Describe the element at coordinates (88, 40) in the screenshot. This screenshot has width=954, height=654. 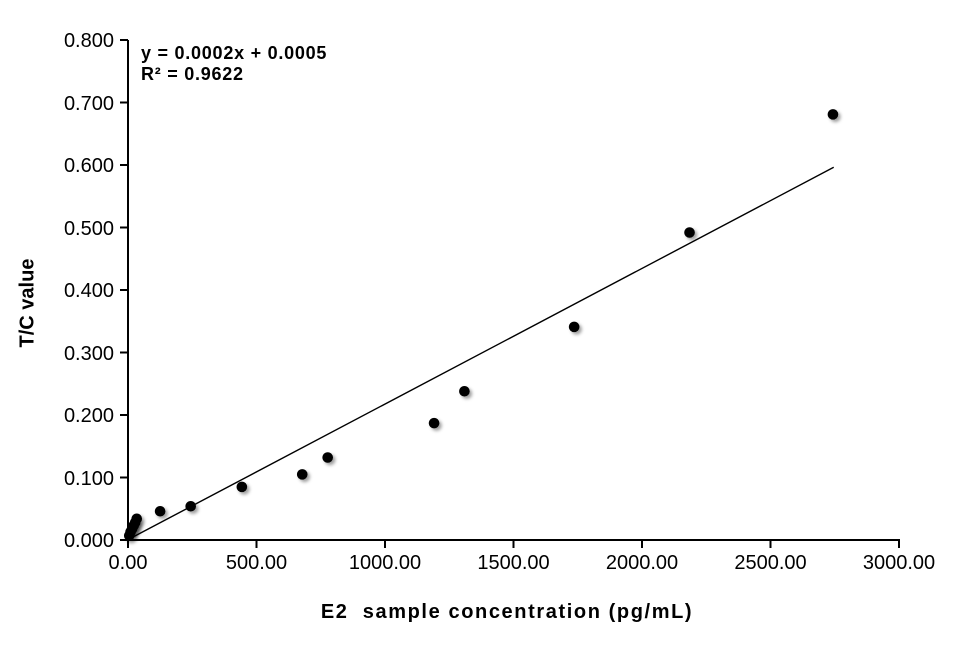
I see `y-tick-label: 0.800` at that location.